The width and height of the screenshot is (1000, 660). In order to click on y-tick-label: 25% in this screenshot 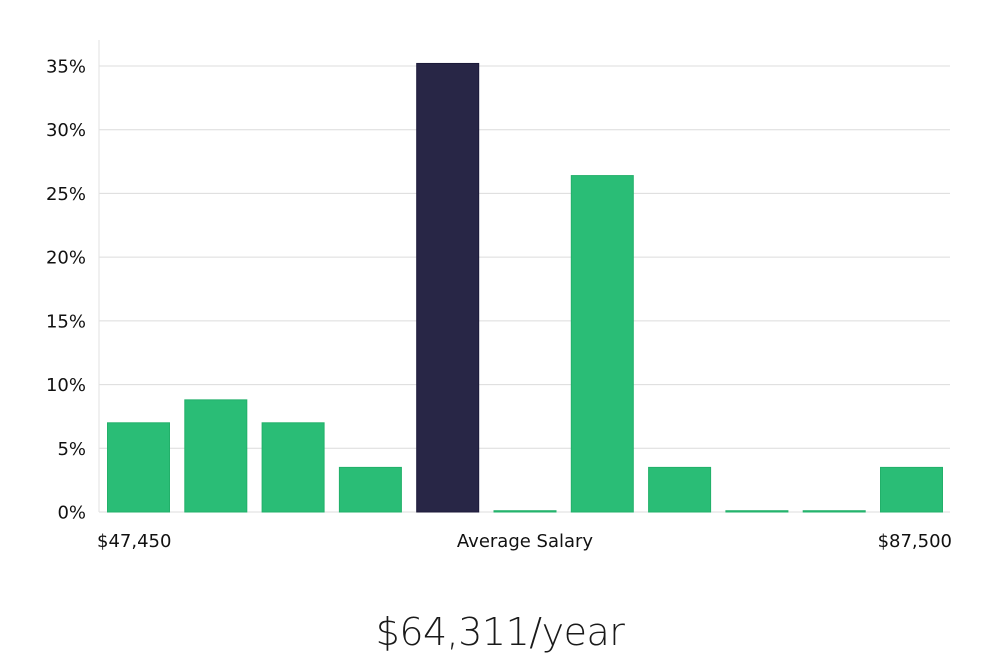, I will do `click(66, 194)`.